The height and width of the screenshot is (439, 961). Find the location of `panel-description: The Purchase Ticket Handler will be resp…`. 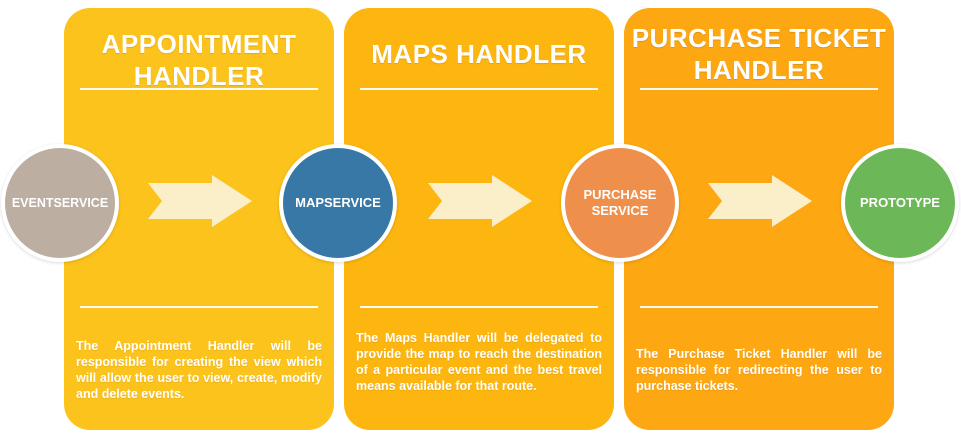

panel-description: The Purchase Ticket Handler will be resp… is located at coordinates (759, 370).